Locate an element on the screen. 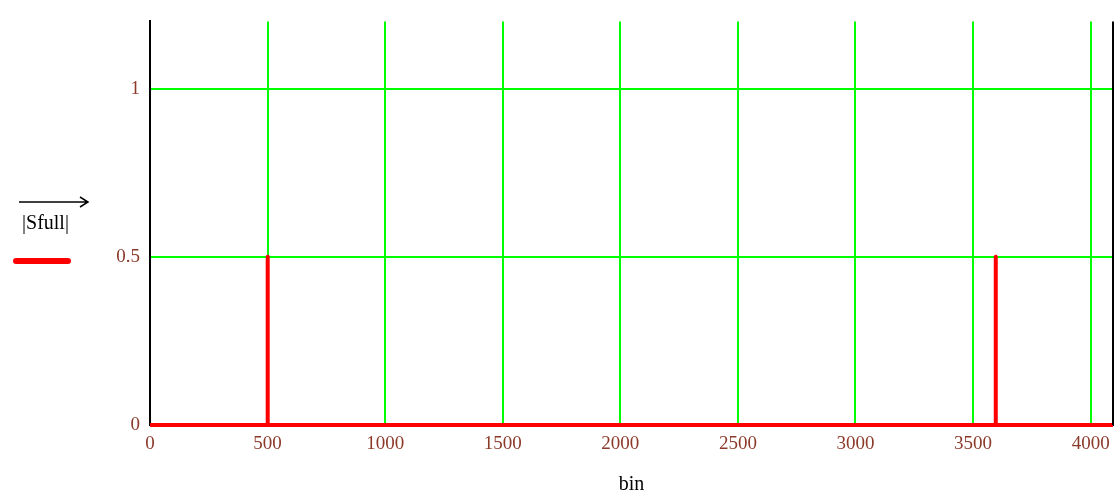 Image resolution: width=1120 pixels, height=501 pixels. x-tick-label: 1000 is located at coordinates (385, 443).